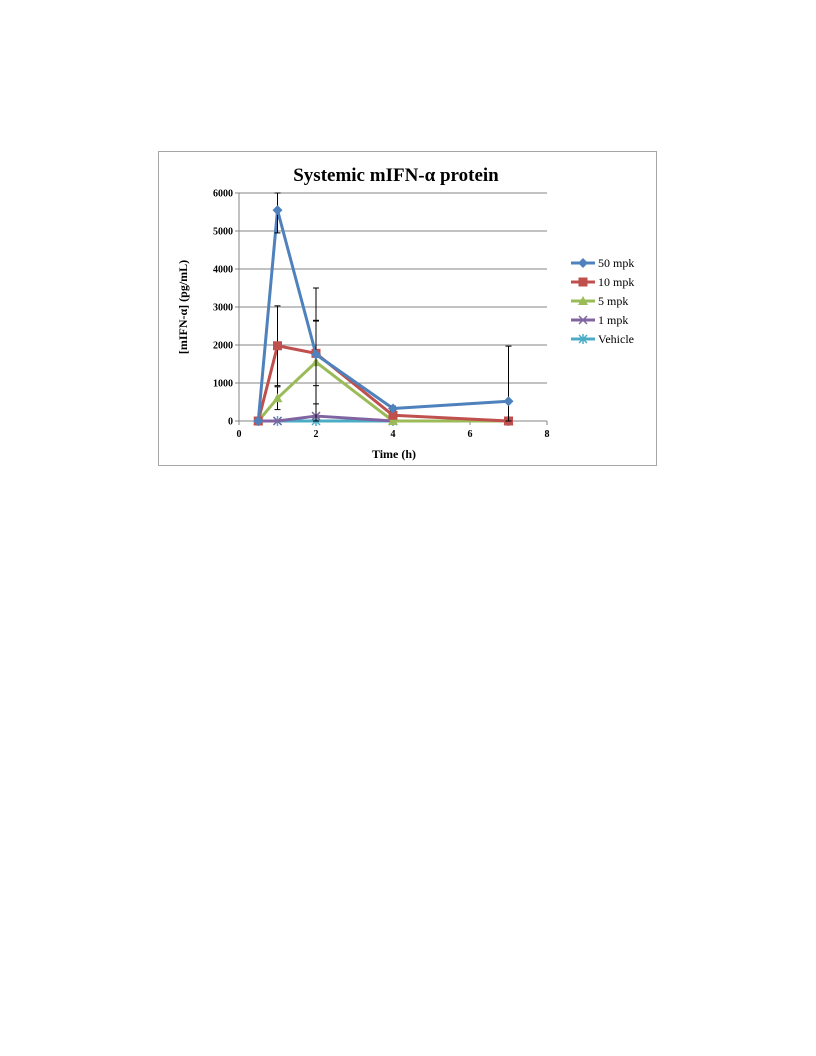 This screenshot has width=816, height=1056. What do you see at coordinates (223, 384) in the screenshot?
I see `y-tick-label: 1000` at bounding box center [223, 384].